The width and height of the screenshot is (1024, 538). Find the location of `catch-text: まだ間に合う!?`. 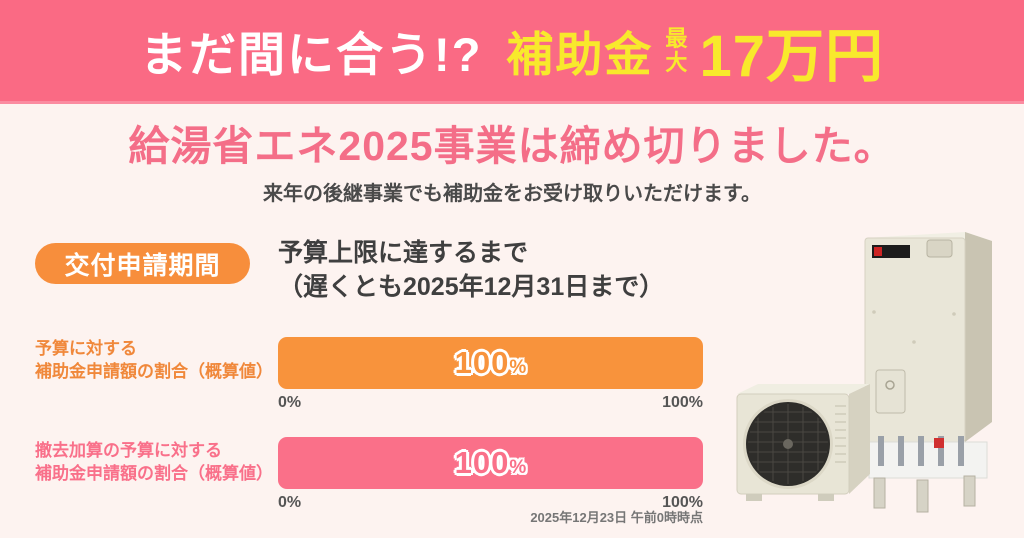

catch-text: まだ間に合う!? is located at coordinates (311, 54).